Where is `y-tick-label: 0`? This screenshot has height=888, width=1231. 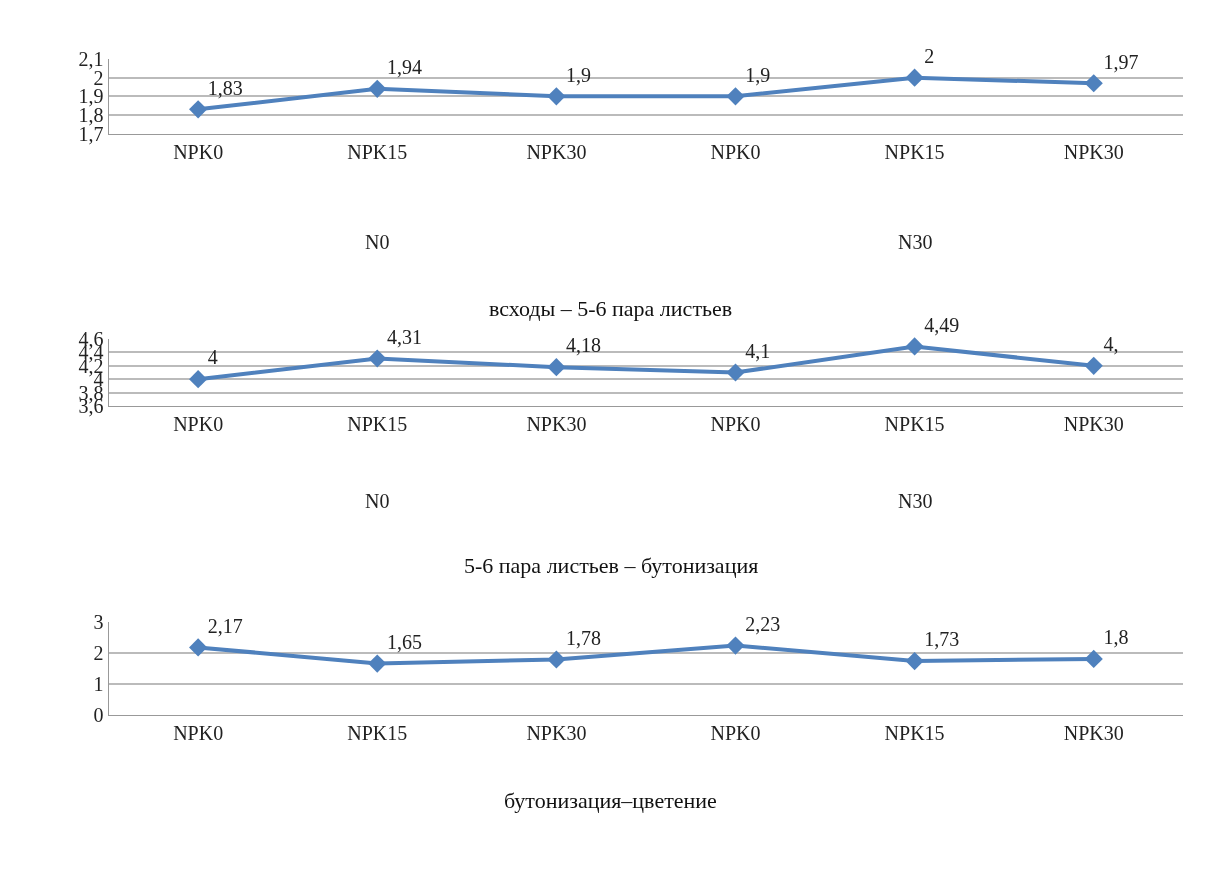
y-tick-label: 0 is located at coordinates (98, 714).